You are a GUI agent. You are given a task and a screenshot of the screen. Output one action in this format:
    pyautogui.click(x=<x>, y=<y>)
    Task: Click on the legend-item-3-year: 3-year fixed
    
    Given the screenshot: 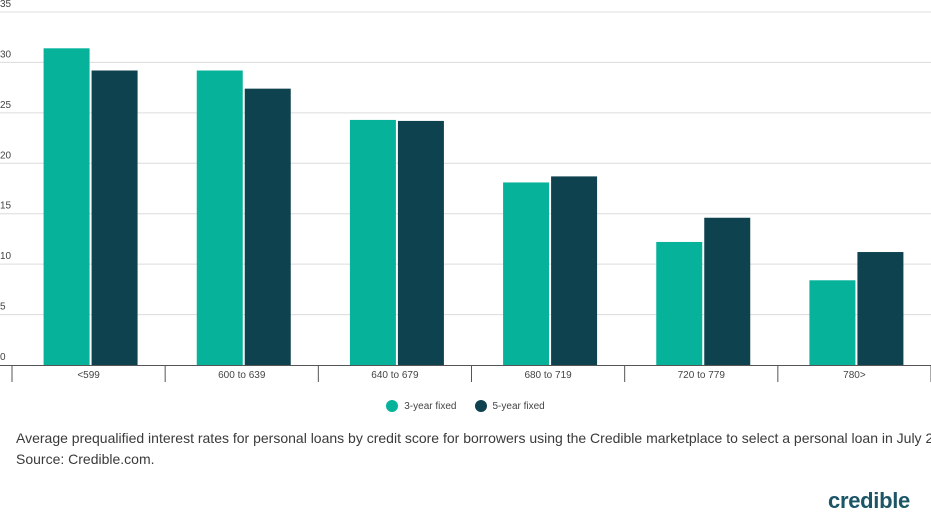 What is the action you would take?
    pyautogui.click(x=421, y=406)
    